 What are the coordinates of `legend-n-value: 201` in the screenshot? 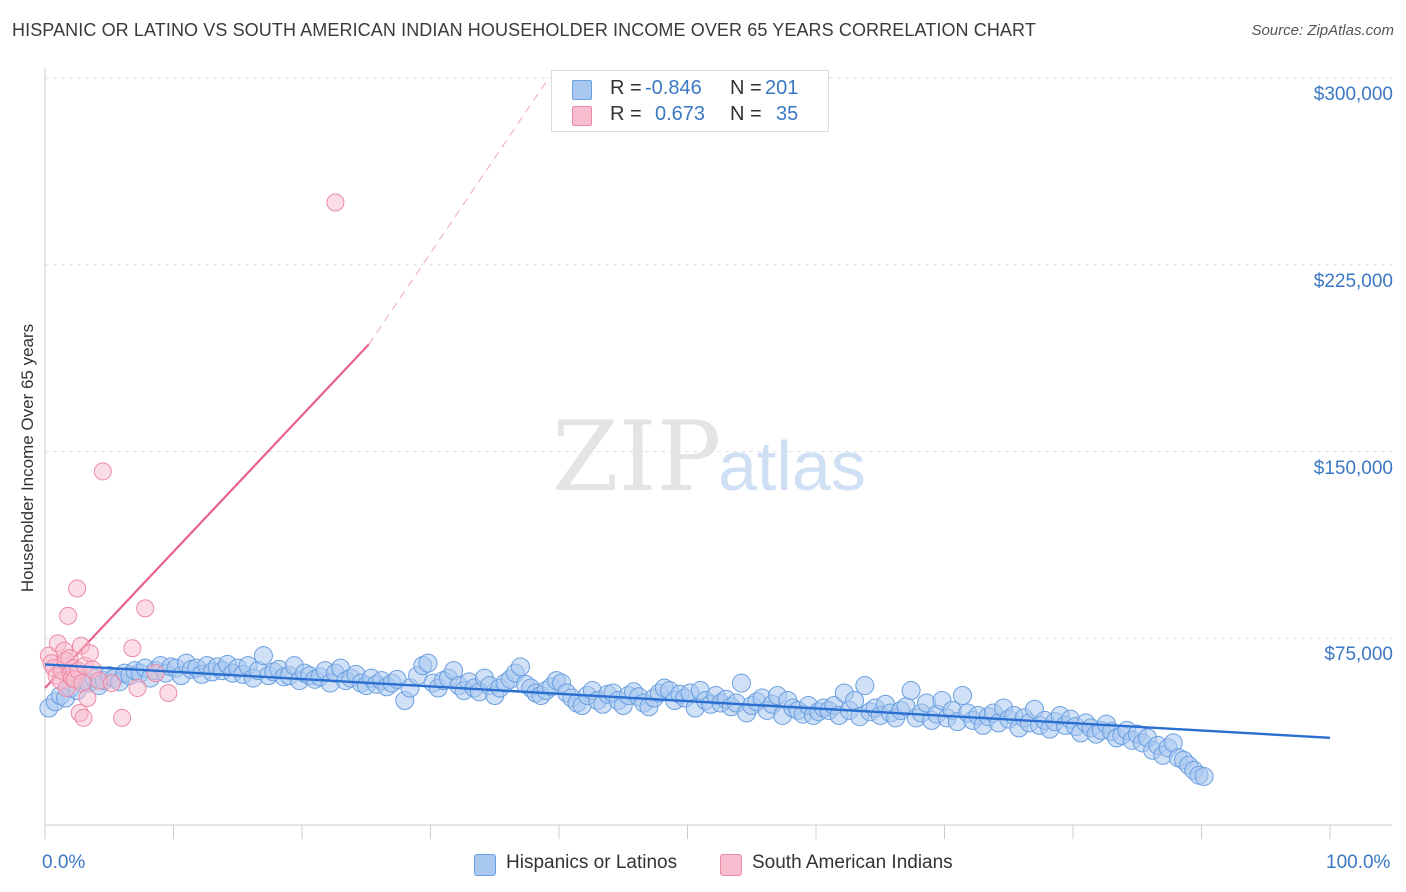 It's located at (782, 88).